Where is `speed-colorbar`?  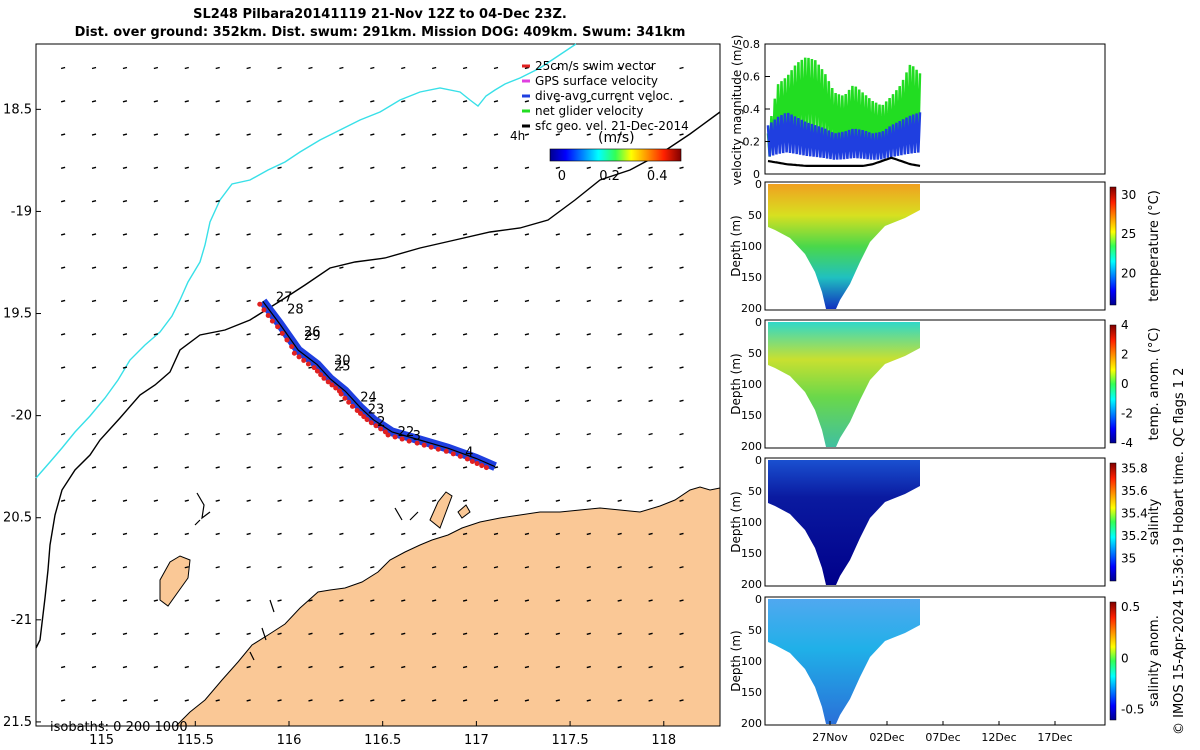
speed-colorbar is located at coordinates (615, 155).